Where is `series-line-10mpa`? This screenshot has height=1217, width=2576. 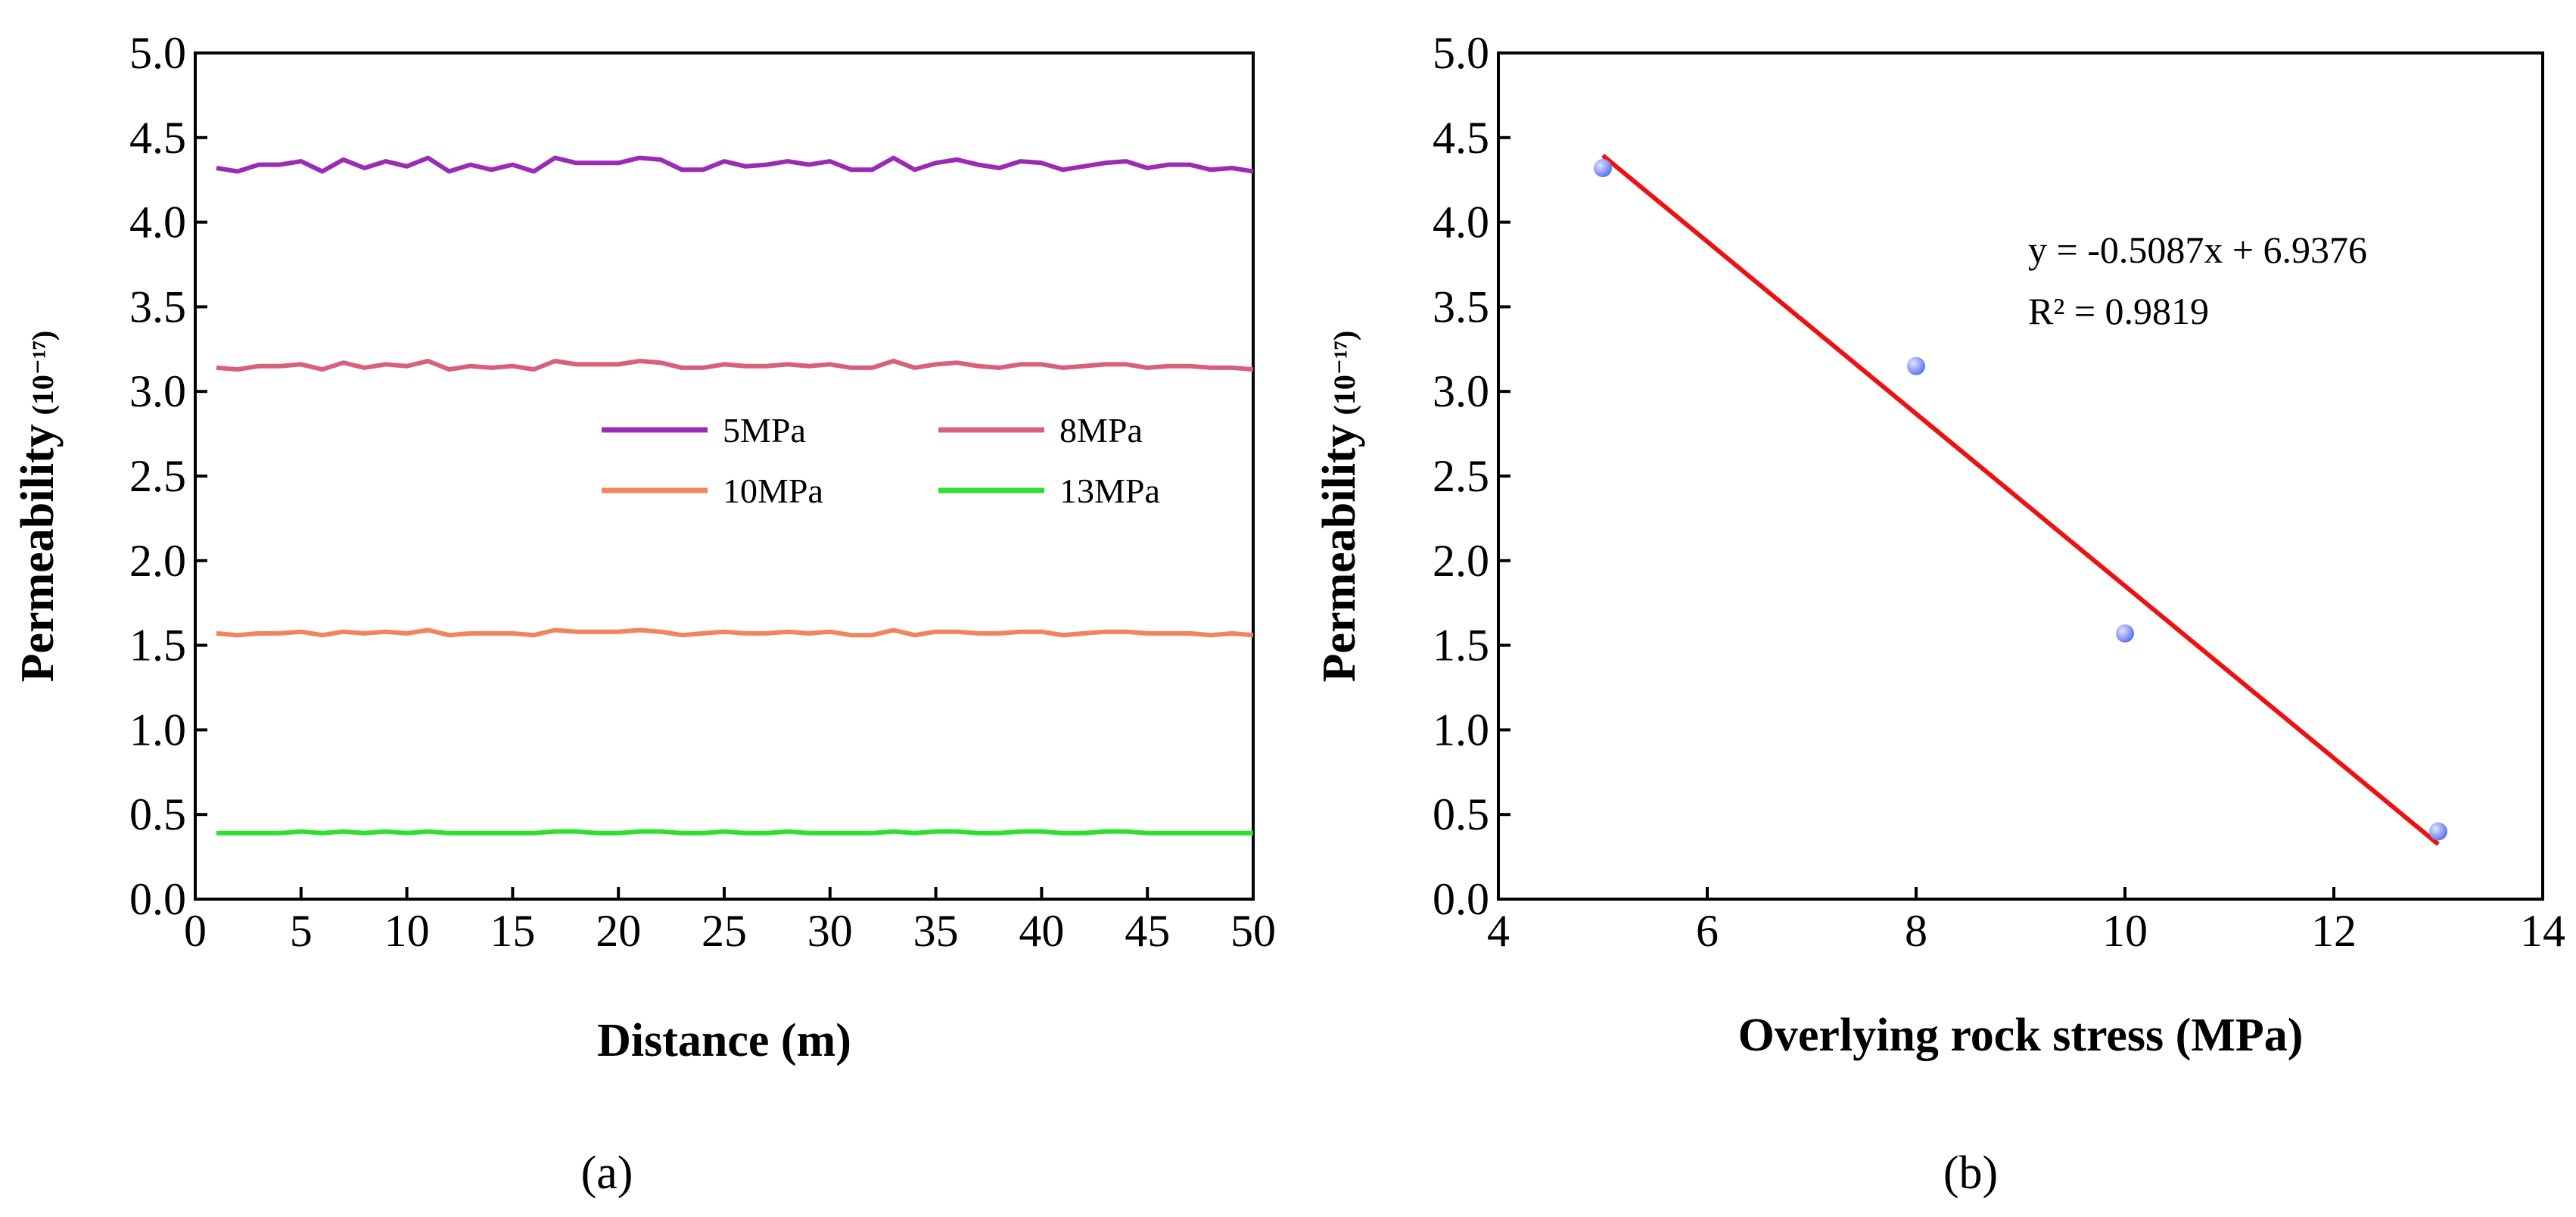 series-line-10mpa is located at coordinates (735, 632).